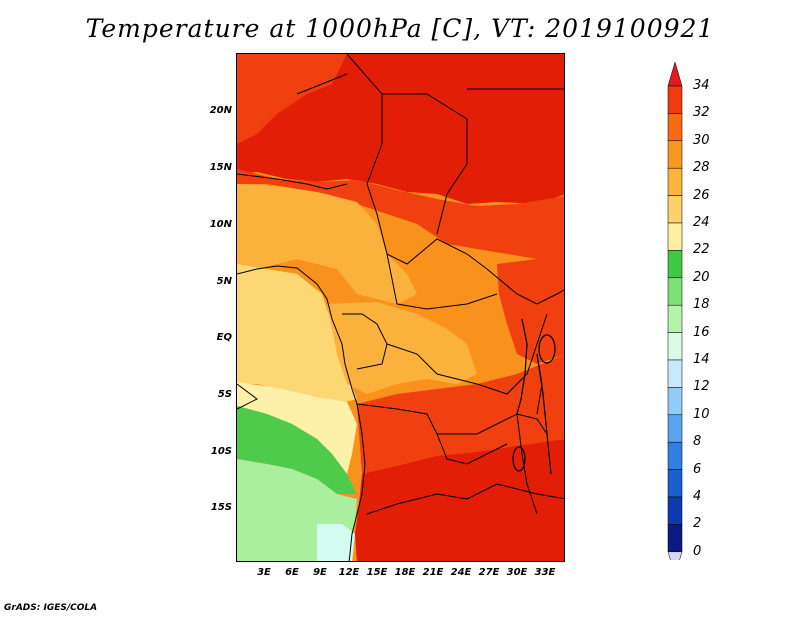  What do you see at coordinates (701, 305) in the screenshot?
I see `colorbar-label: 18` at bounding box center [701, 305].